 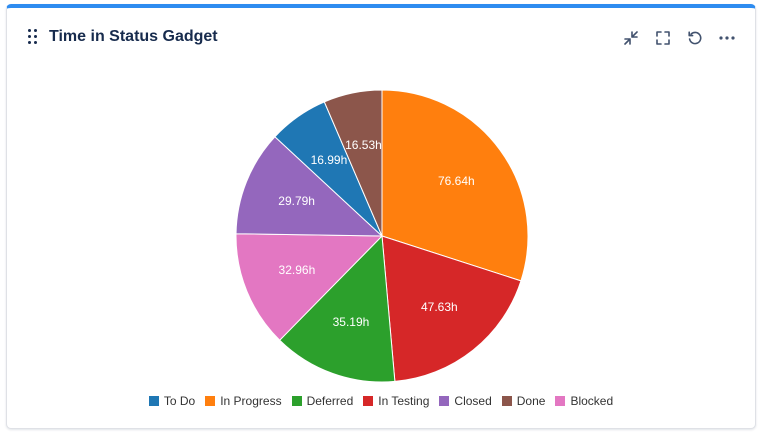 I want to click on pie-slice-in-testing, so click(x=451, y=308).